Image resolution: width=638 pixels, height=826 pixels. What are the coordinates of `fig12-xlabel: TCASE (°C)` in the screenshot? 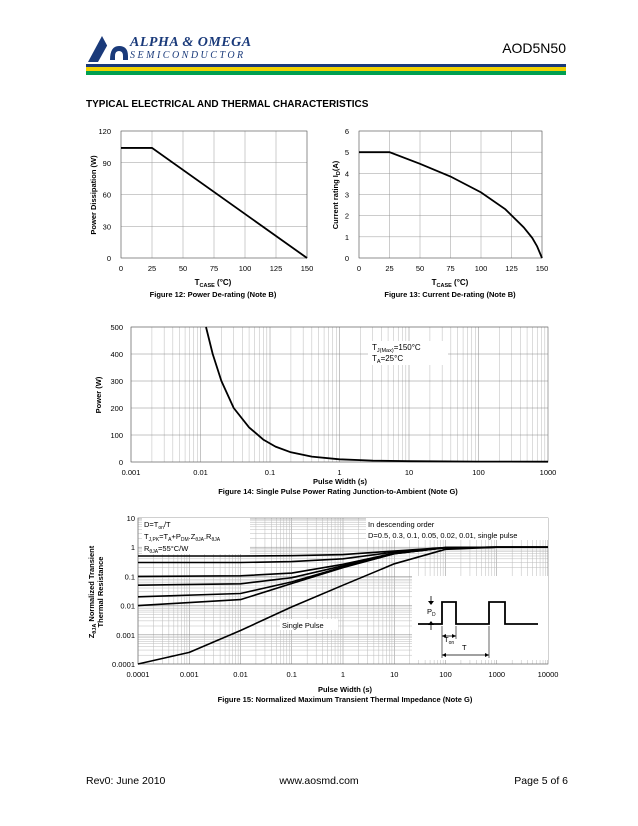 It's located at (213, 283).